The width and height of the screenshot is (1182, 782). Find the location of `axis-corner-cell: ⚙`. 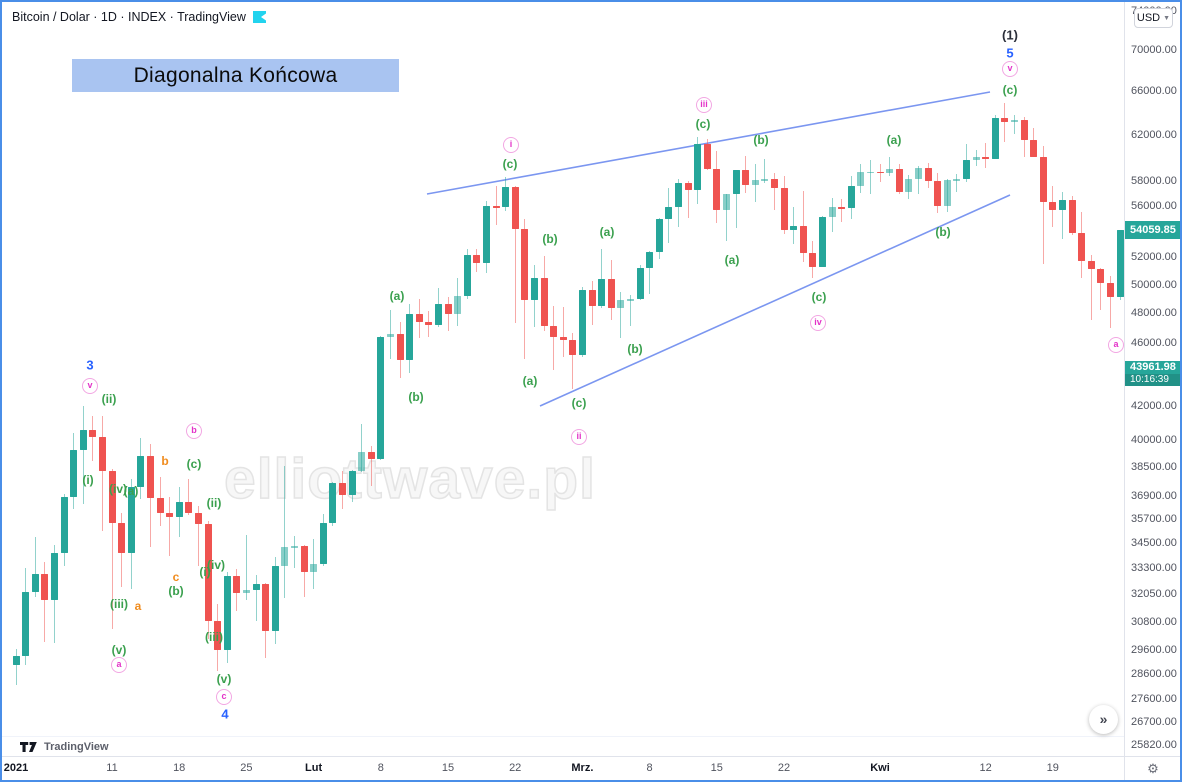

axis-corner-cell: ⚙ is located at coordinates (1152, 768).